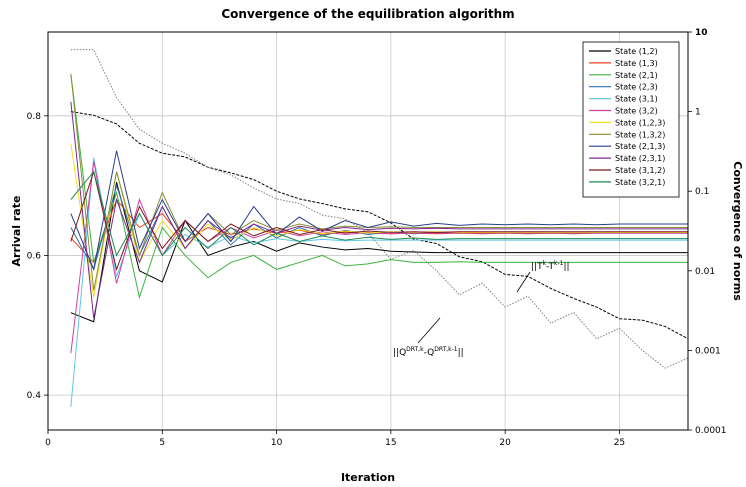  I want to click on x-tick-label: 20, so click(505, 443).